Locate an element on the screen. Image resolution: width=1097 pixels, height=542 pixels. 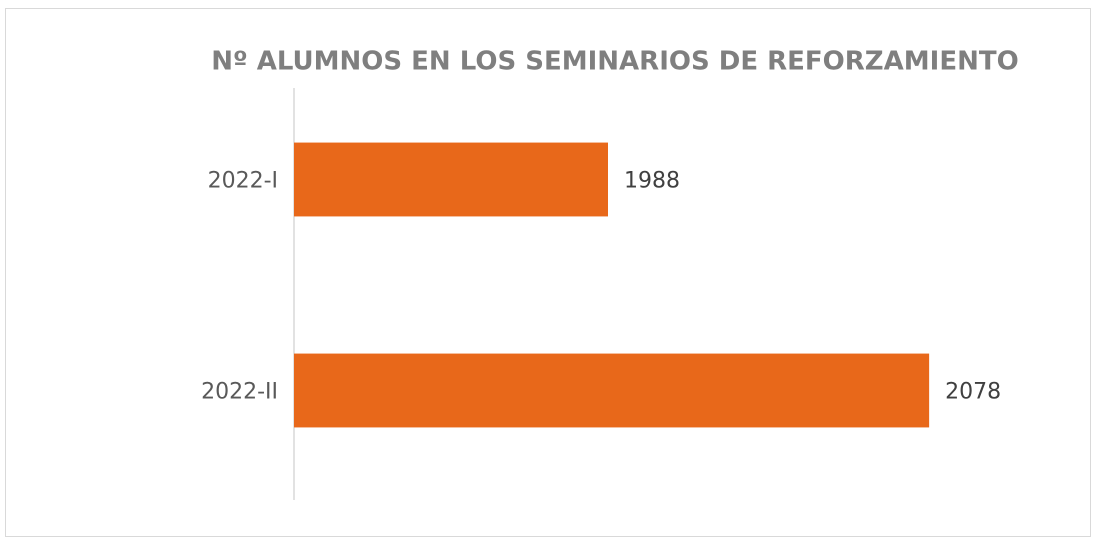
data-label: 2078 is located at coordinates (973, 392).